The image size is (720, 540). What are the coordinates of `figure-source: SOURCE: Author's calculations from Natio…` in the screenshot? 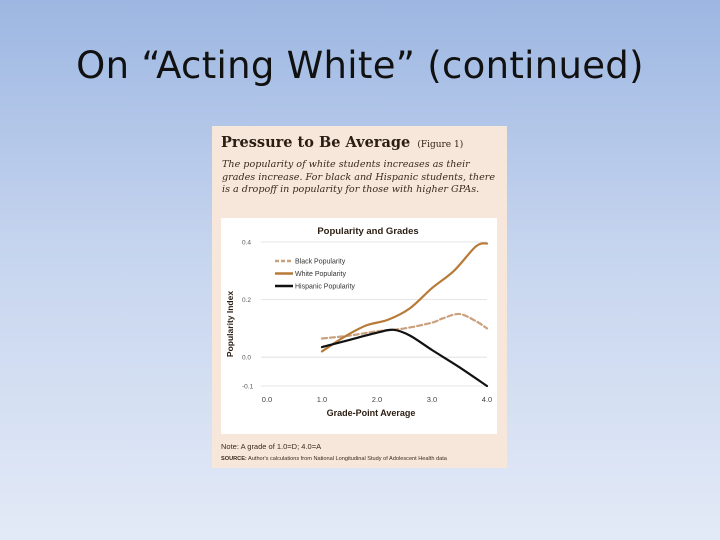 It's located at (334, 459).